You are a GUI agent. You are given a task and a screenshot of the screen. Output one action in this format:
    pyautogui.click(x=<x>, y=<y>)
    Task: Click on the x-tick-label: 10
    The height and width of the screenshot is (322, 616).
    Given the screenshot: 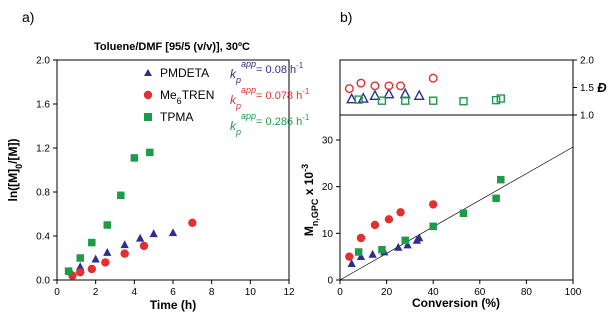 What is the action you would take?
    pyautogui.click(x=251, y=292)
    